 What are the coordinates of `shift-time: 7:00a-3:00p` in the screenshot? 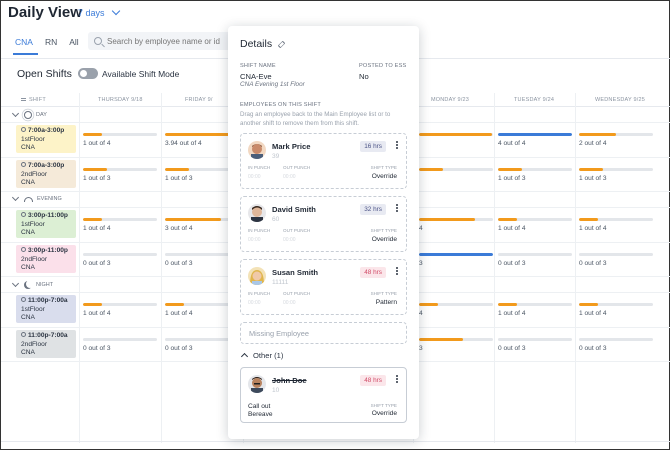 It's located at (48, 131).